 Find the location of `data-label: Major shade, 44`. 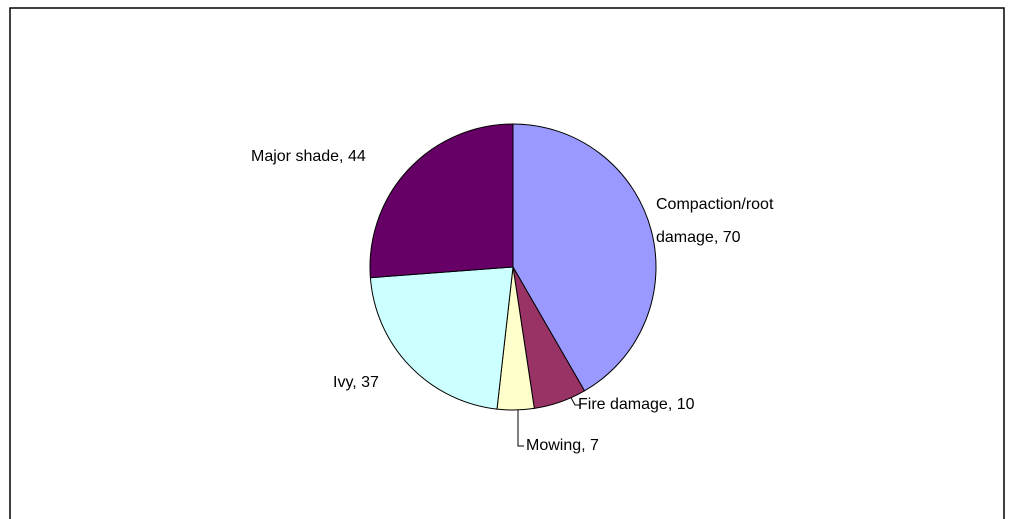

data-label: Major shade, 44 is located at coordinates (308, 156).